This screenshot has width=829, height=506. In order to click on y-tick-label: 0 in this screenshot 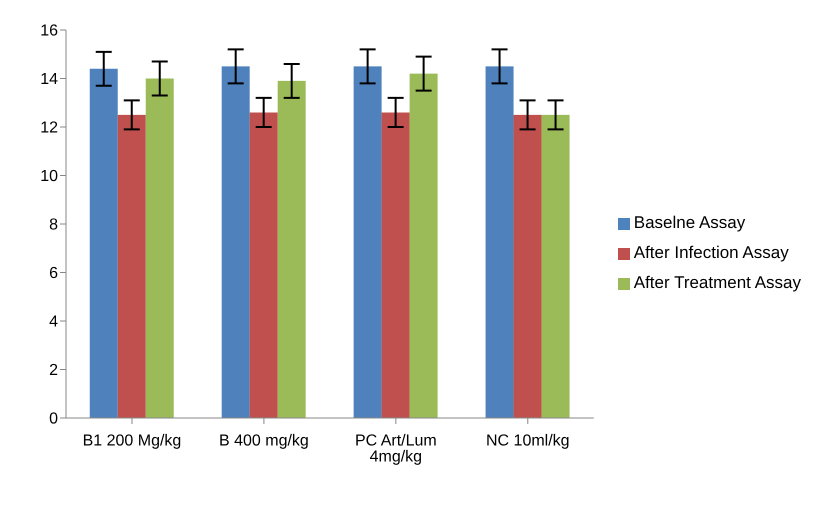, I will do `click(53, 419)`.